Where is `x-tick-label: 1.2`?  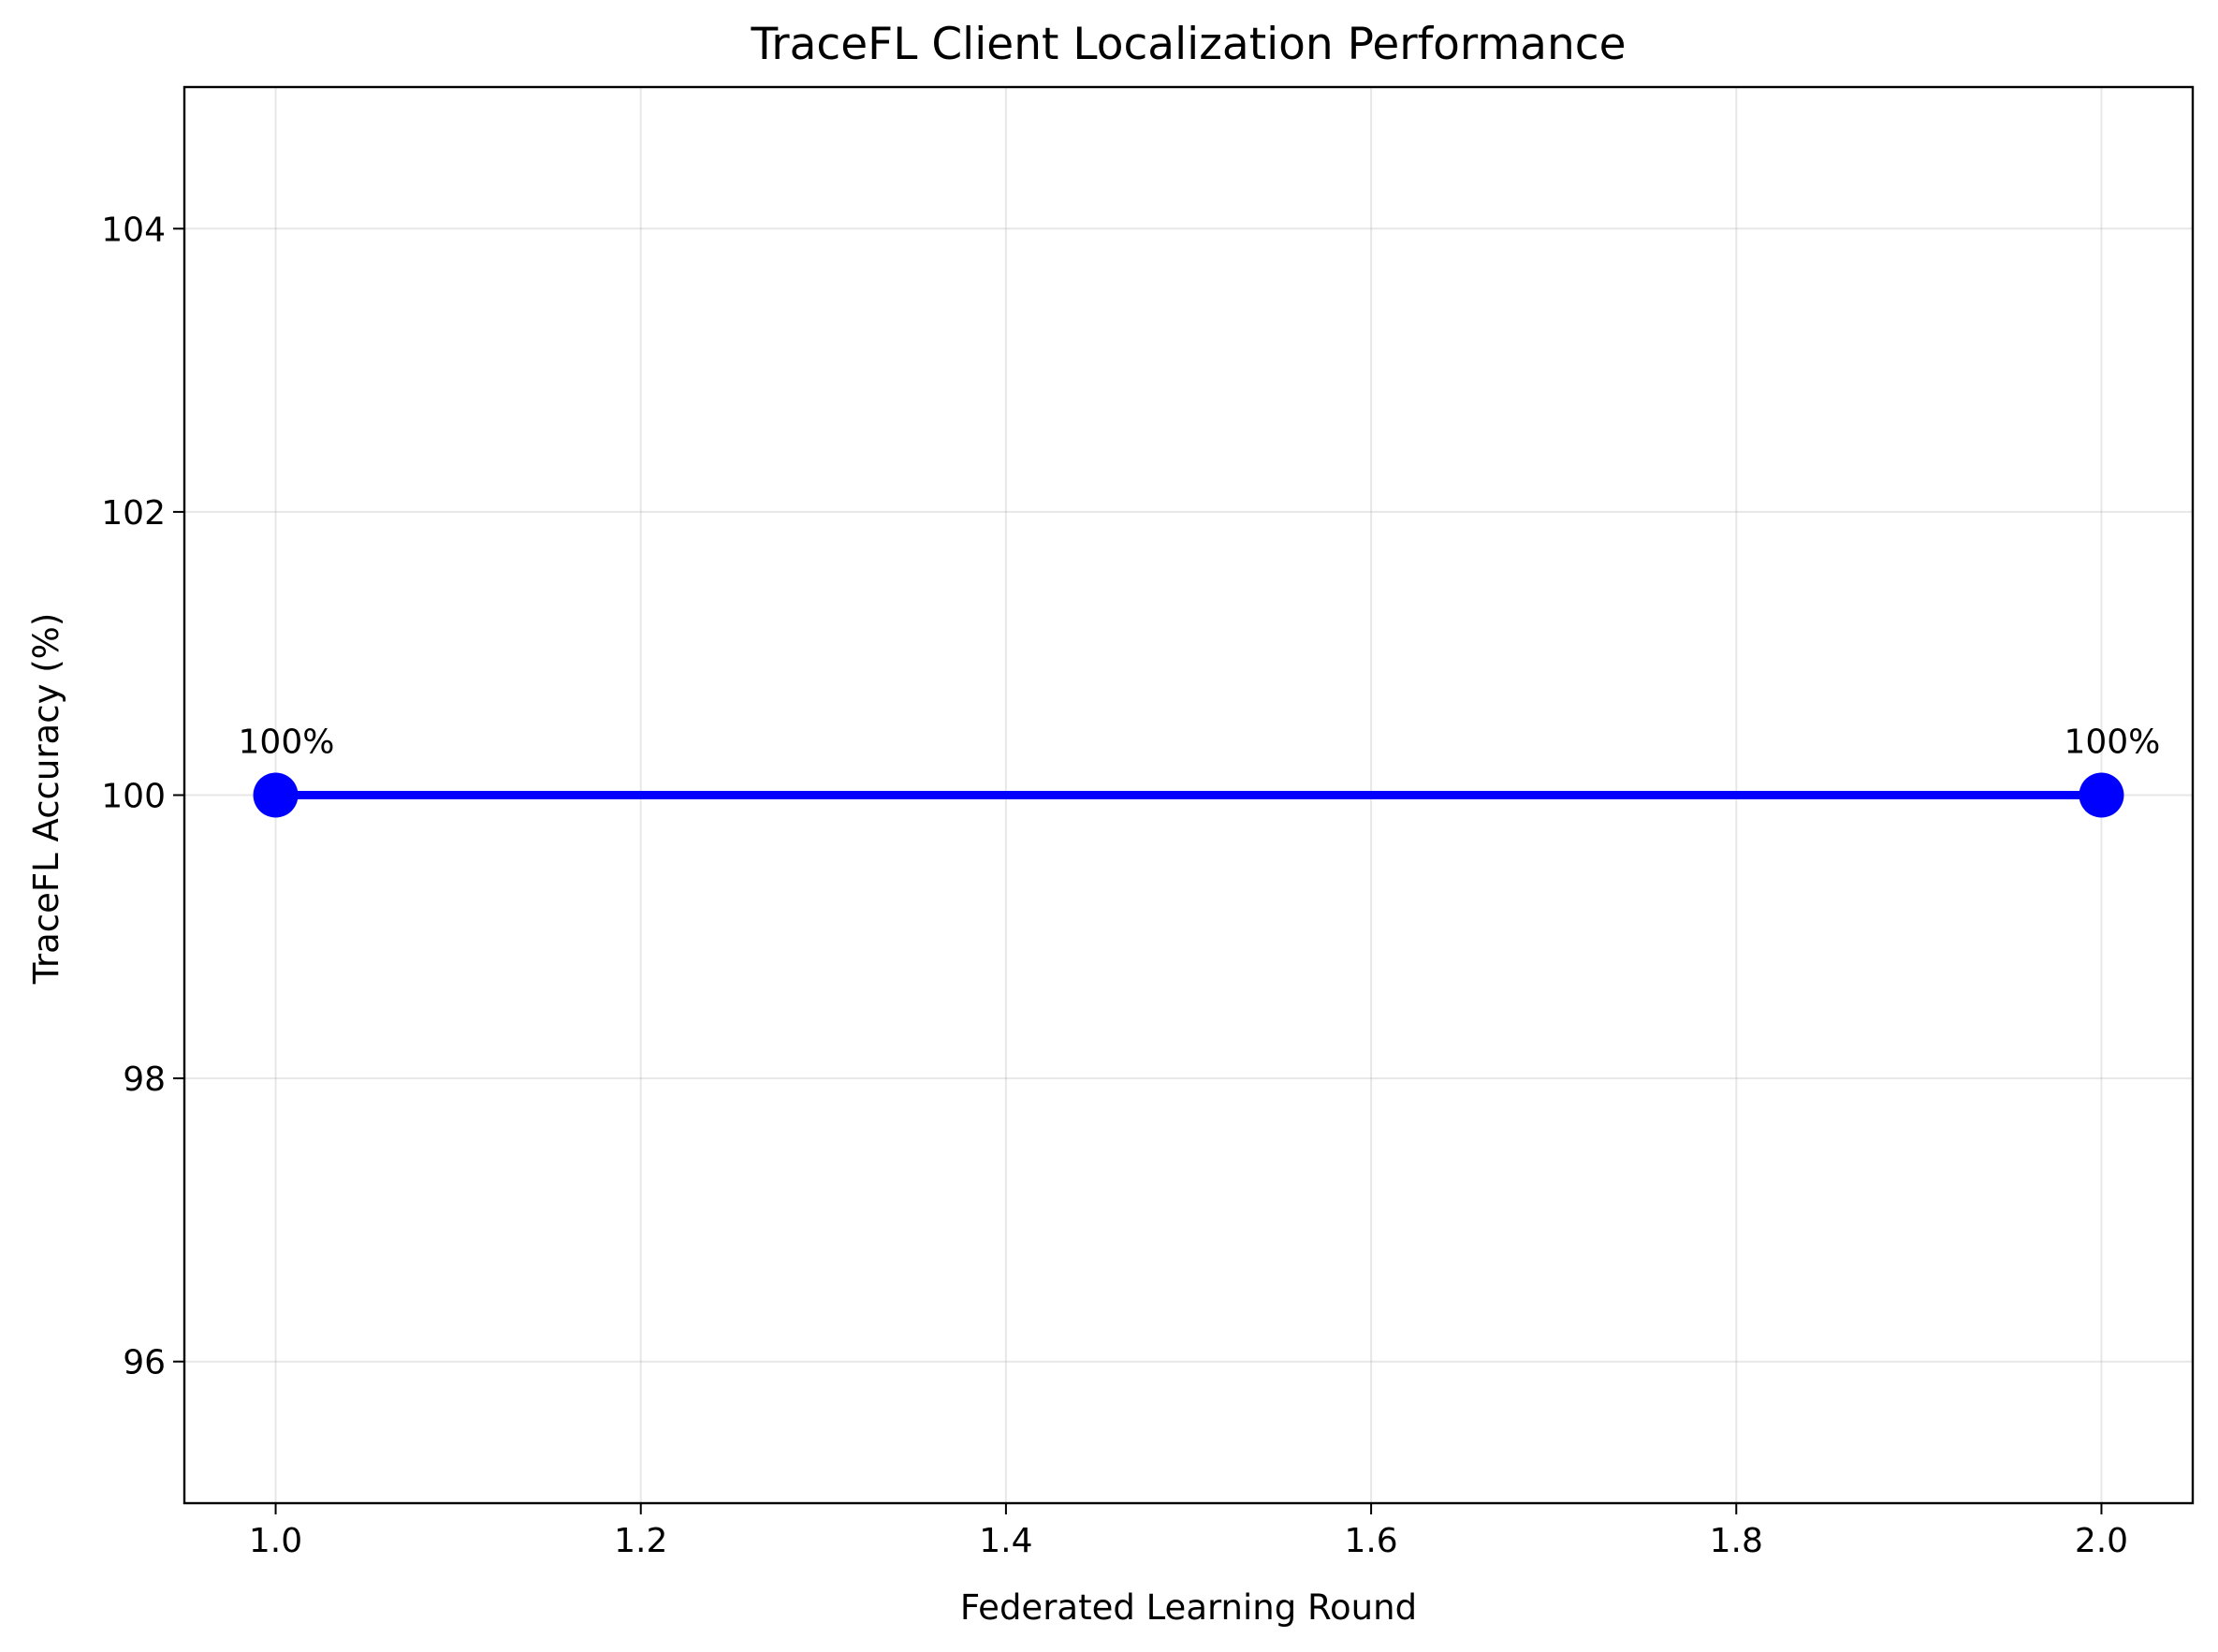 x-tick-label: 1.2 is located at coordinates (641, 1541).